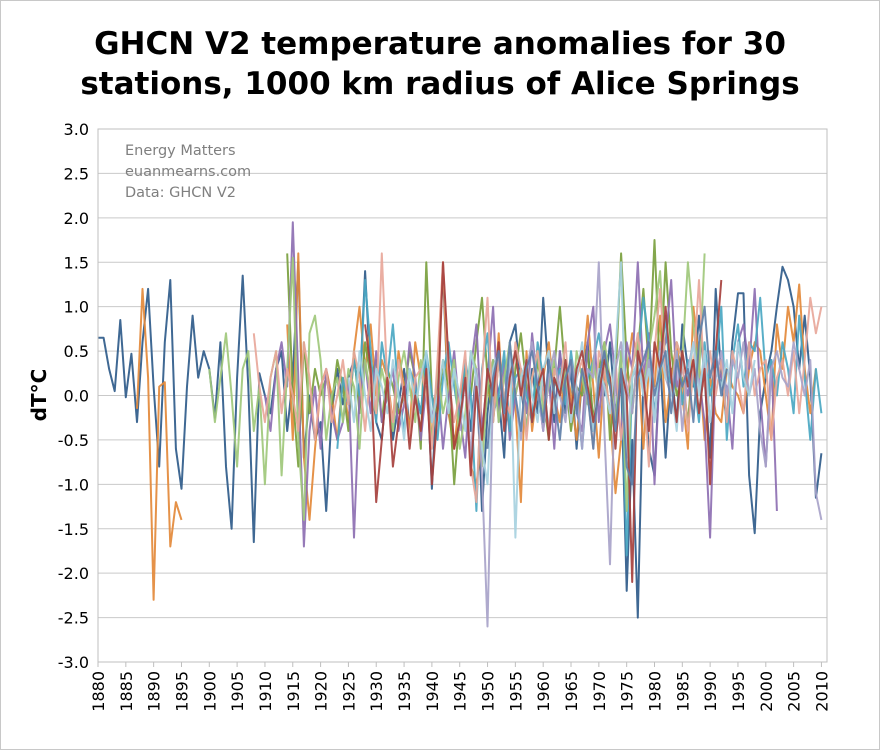 This screenshot has height=750, width=880. I want to click on chart-title-line-1: GHCN V2 temperature anomalies for 30, so click(440, 44).